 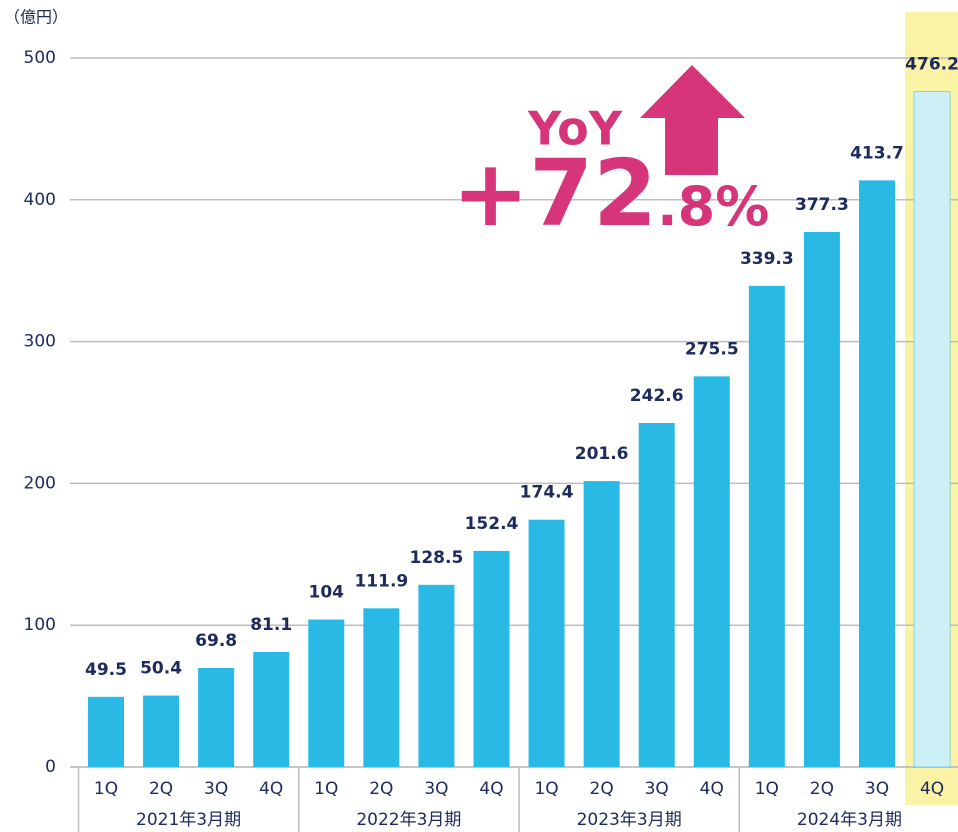 I want to click on value-label: 339.3, so click(x=767, y=259).